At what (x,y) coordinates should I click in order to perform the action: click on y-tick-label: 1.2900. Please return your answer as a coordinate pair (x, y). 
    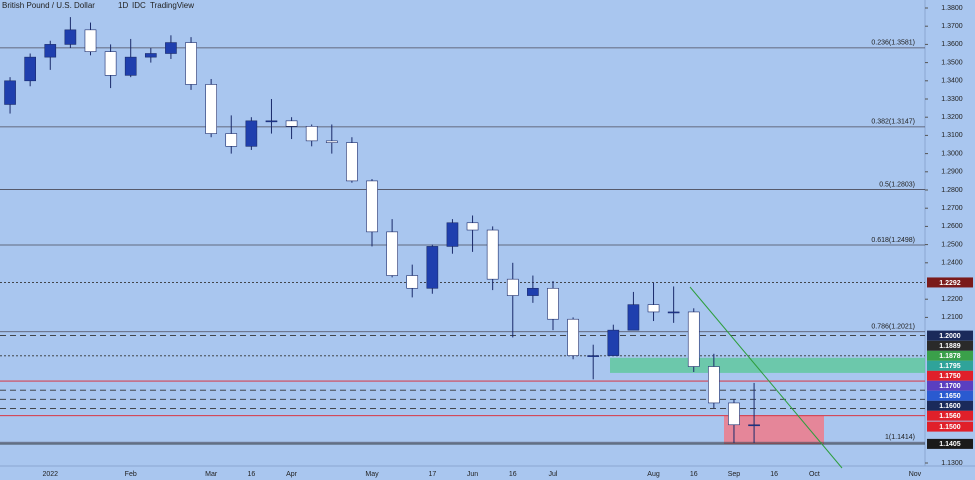
    Looking at the image, I should click on (952, 172).